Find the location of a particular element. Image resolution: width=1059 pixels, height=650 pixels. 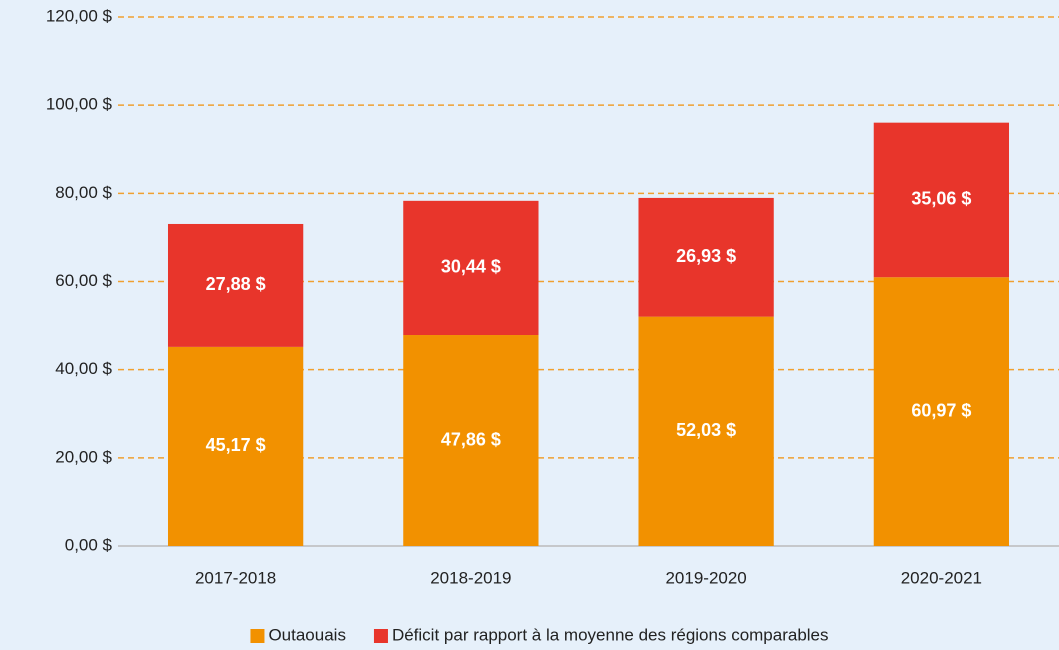

value-label: 35,06 $ is located at coordinates (941, 199).